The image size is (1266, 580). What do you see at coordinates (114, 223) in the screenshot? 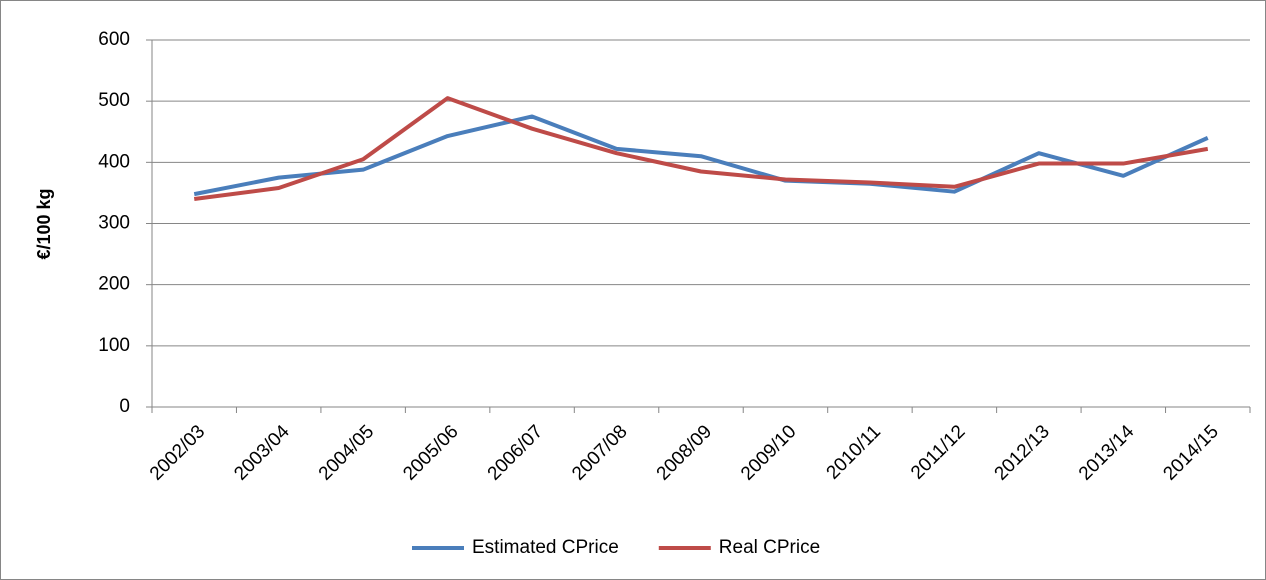
I see `y-tick-label: 300` at bounding box center [114, 223].